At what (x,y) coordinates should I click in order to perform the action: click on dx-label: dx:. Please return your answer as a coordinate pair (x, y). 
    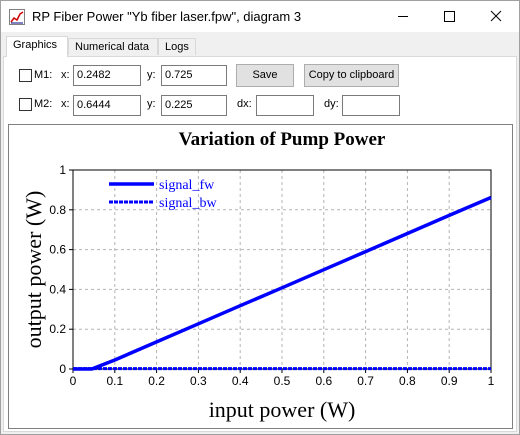
    Looking at the image, I should click on (244, 104).